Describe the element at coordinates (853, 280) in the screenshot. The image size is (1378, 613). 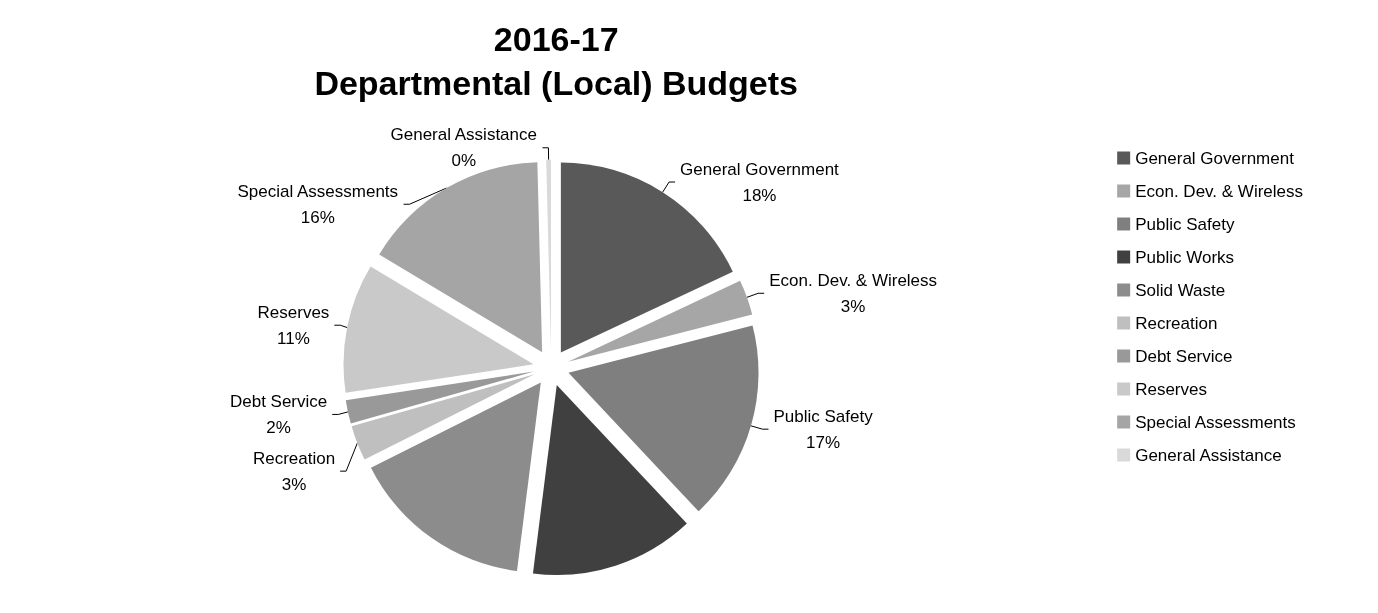
I see `slice-label: Econ. Dev. & Wireless` at that location.